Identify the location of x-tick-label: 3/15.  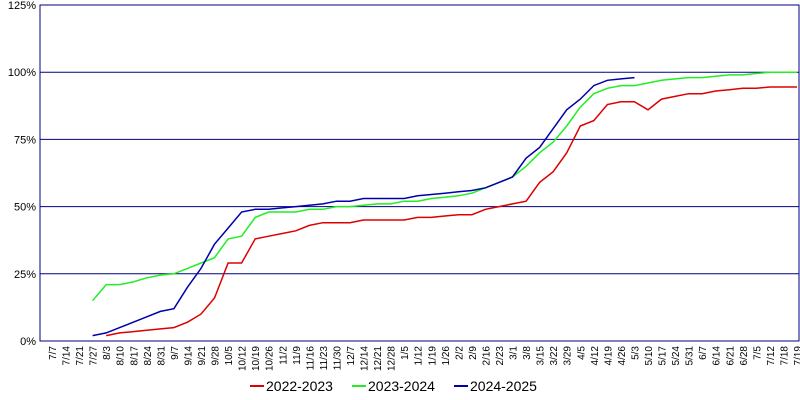
(541, 356).